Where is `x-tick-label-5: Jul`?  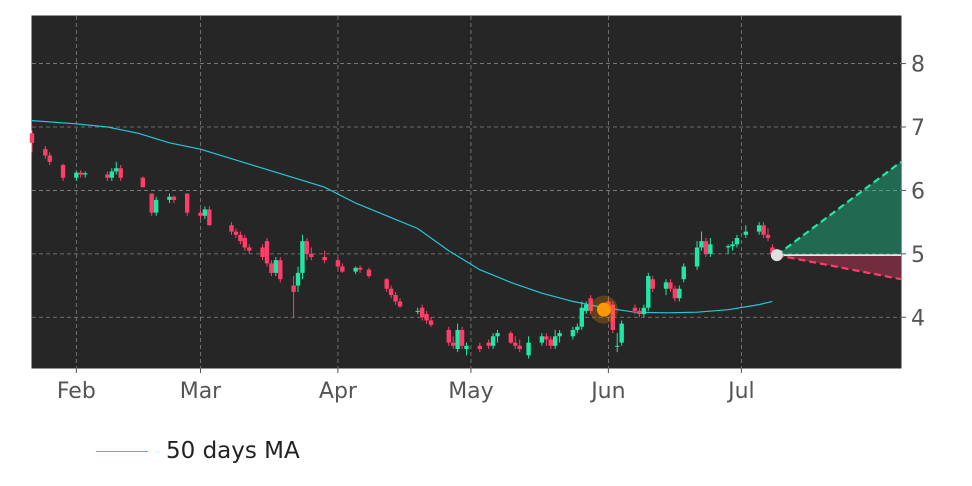
x-tick-label-5: Jul is located at coordinates (740, 391).